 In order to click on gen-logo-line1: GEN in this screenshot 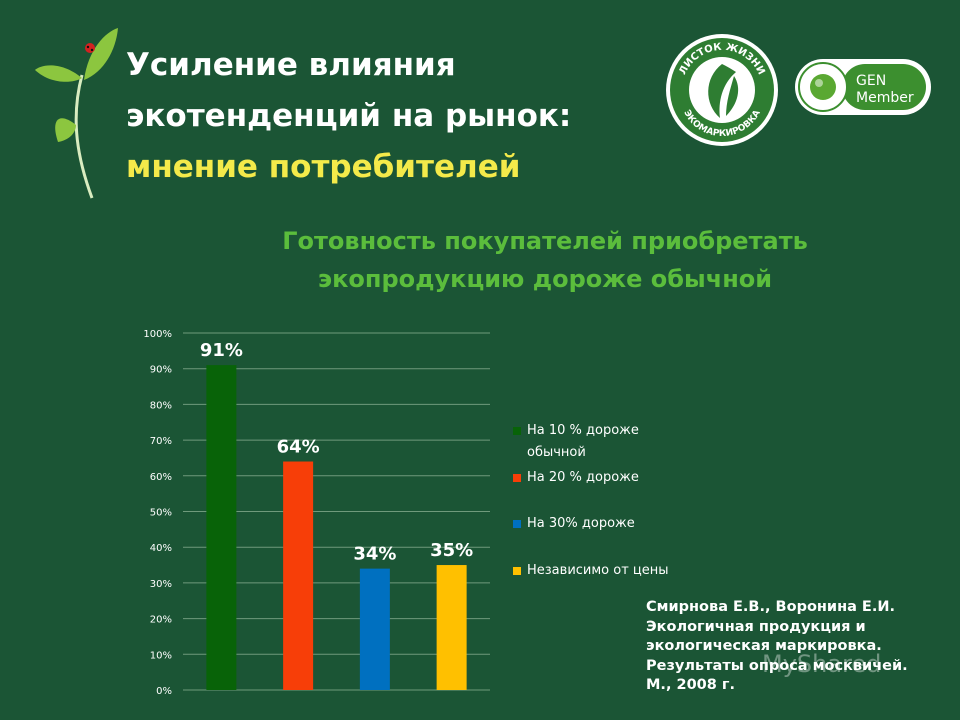, I will do `click(871, 81)`.